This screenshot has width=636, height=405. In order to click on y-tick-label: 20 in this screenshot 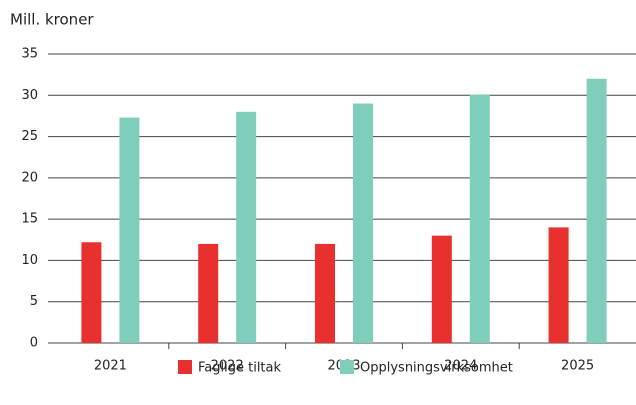, I will do `click(29, 177)`.